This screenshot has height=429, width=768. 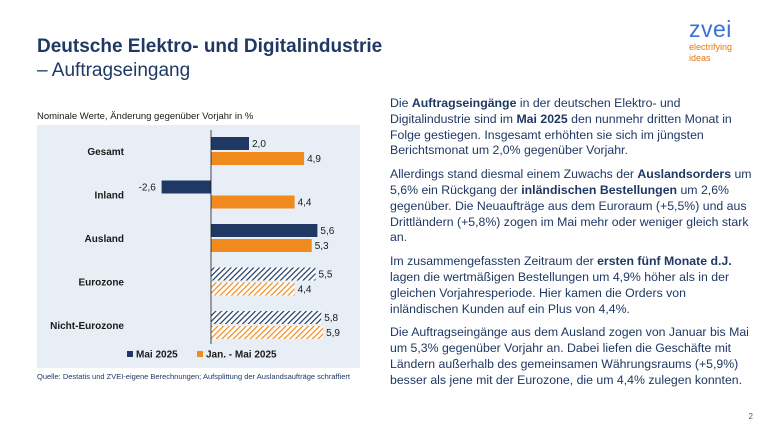 I want to click on slide-title: Deutsche Elektro- und Digitalindustrie, so click(x=210, y=46).